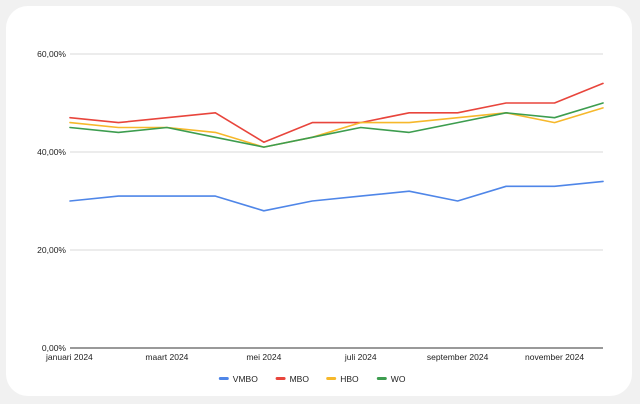  I want to click on y-tick-label: 60,00%, so click(51, 54).